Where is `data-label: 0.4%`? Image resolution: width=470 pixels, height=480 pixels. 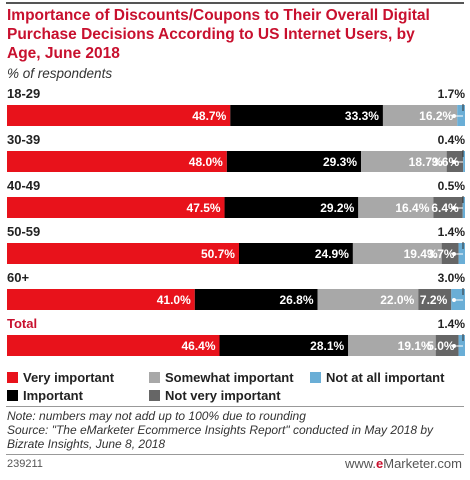 data-label: 0.4% is located at coordinates (452, 140).